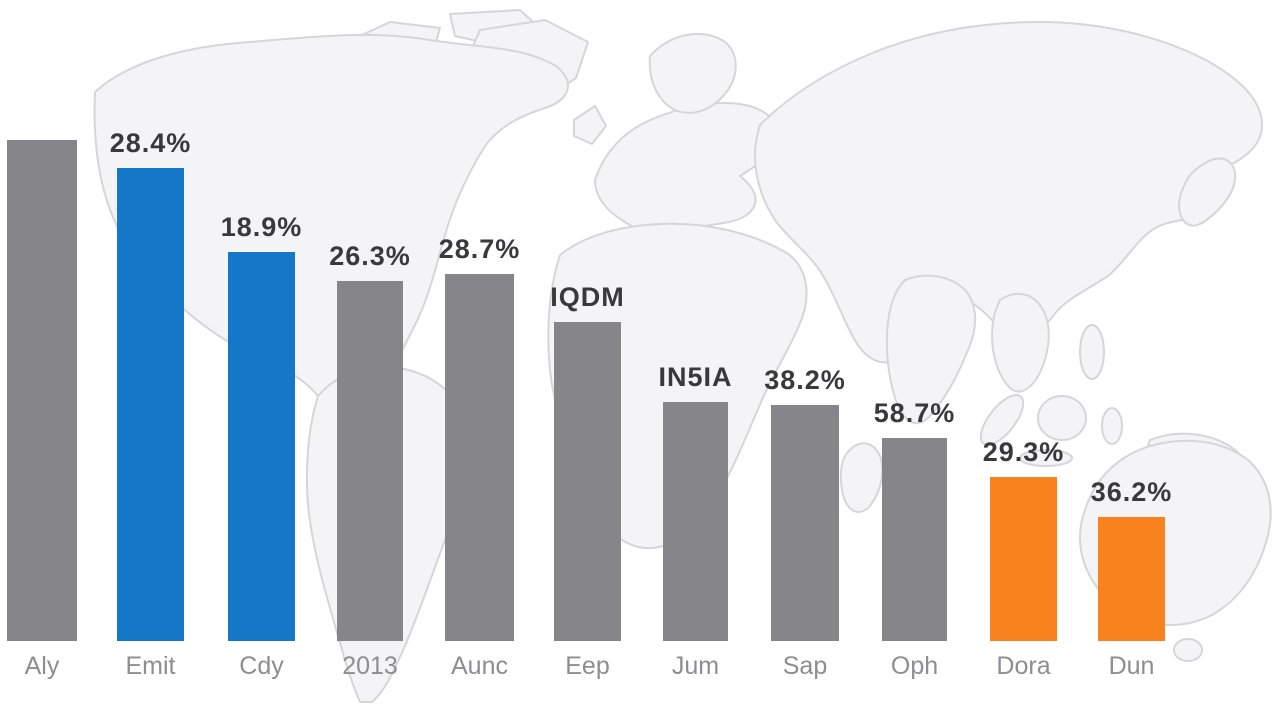  I want to click on bar-value-label: 58.7%, so click(914, 413).